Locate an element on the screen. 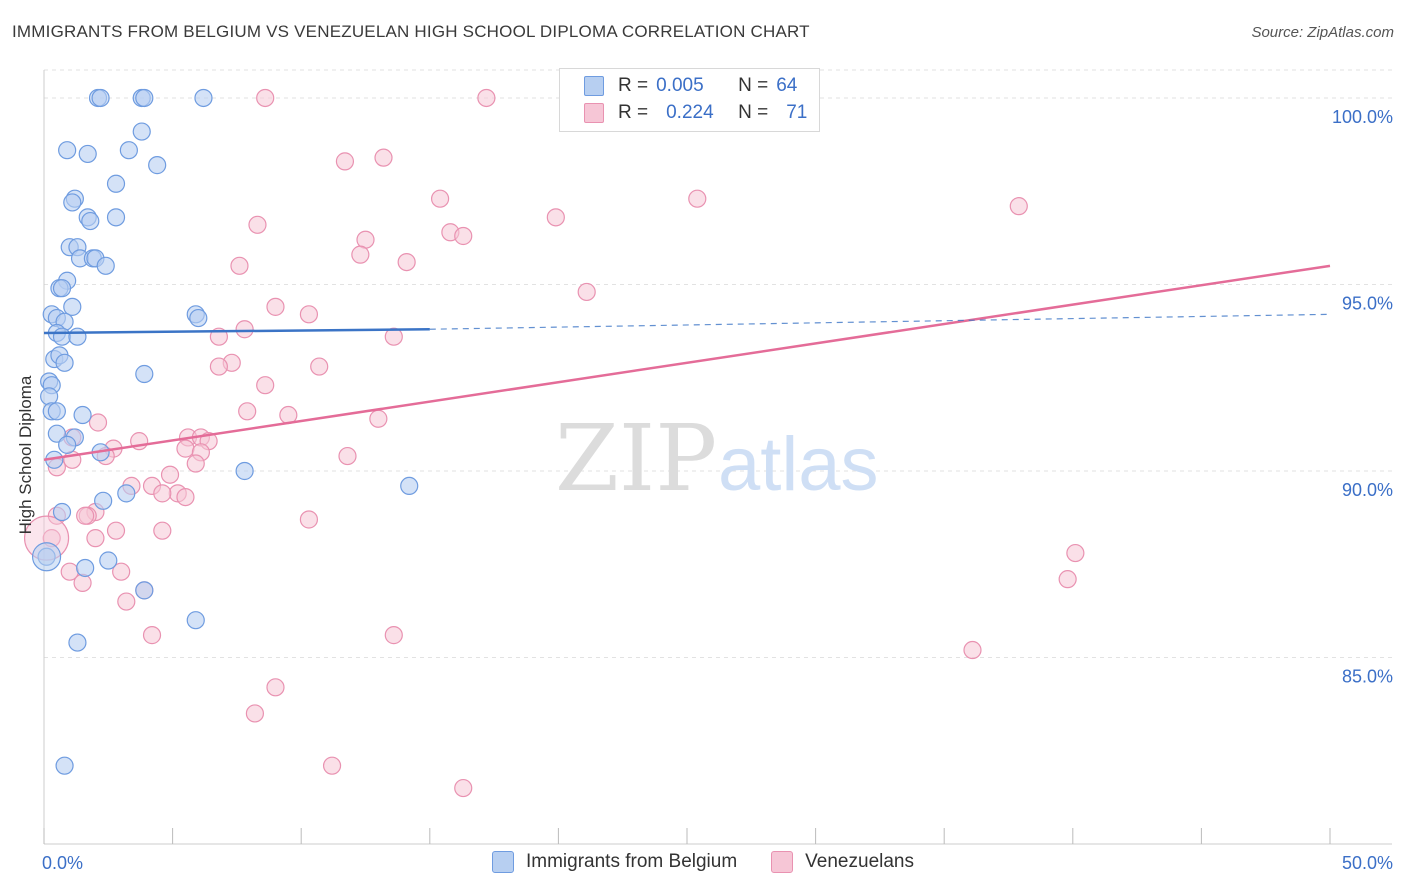  legend-swatch-venezuelans is located at coordinates (594, 113).